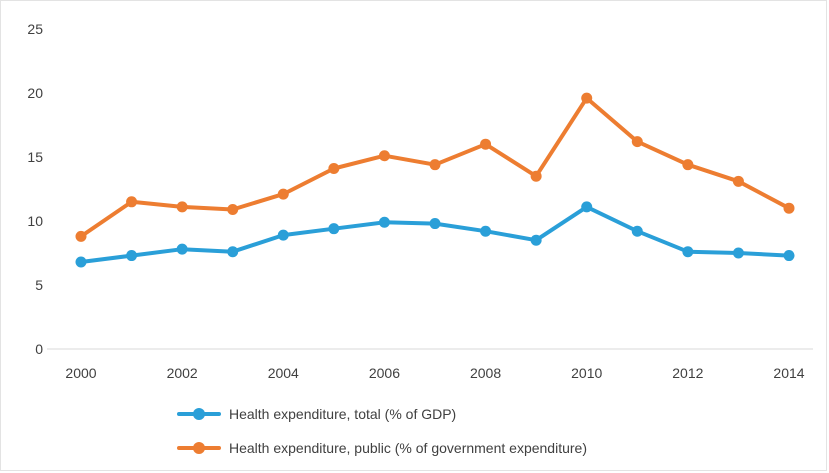 Image resolution: width=829 pixels, height=473 pixels. I want to click on y-axis-tick-labels: 0 5 10 15 20 25, so click(35, 189).